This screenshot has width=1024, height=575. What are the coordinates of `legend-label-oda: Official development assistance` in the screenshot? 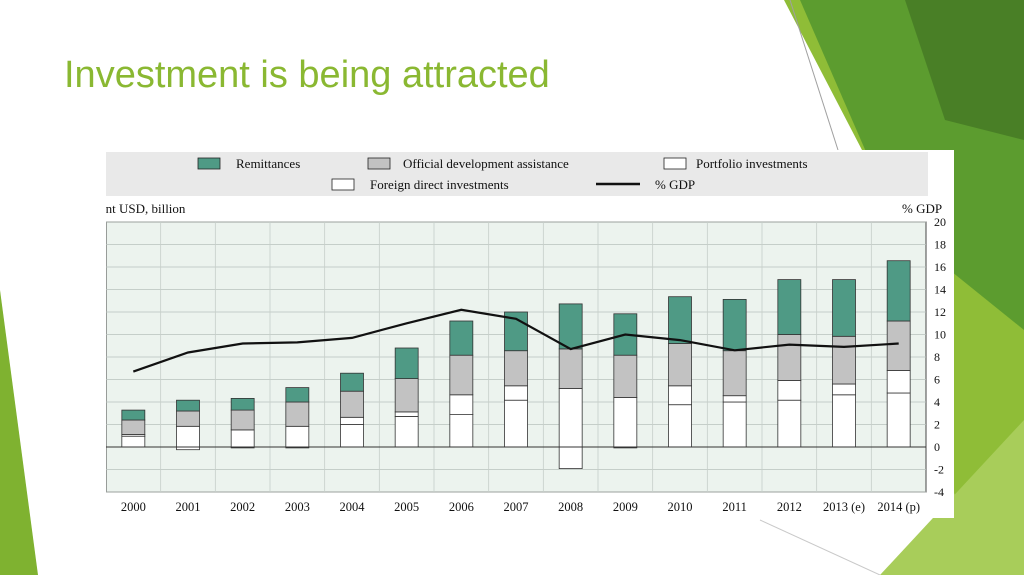 It's located at (486, 163).